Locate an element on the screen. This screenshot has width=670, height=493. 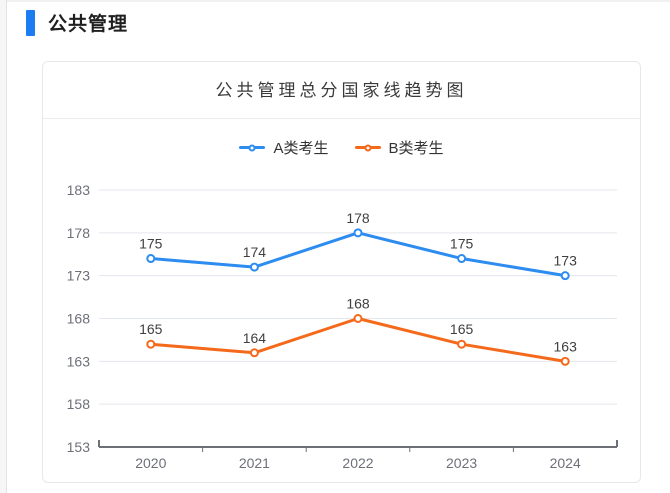
y-axis-label: 168 is located at coordinates (79, 319).